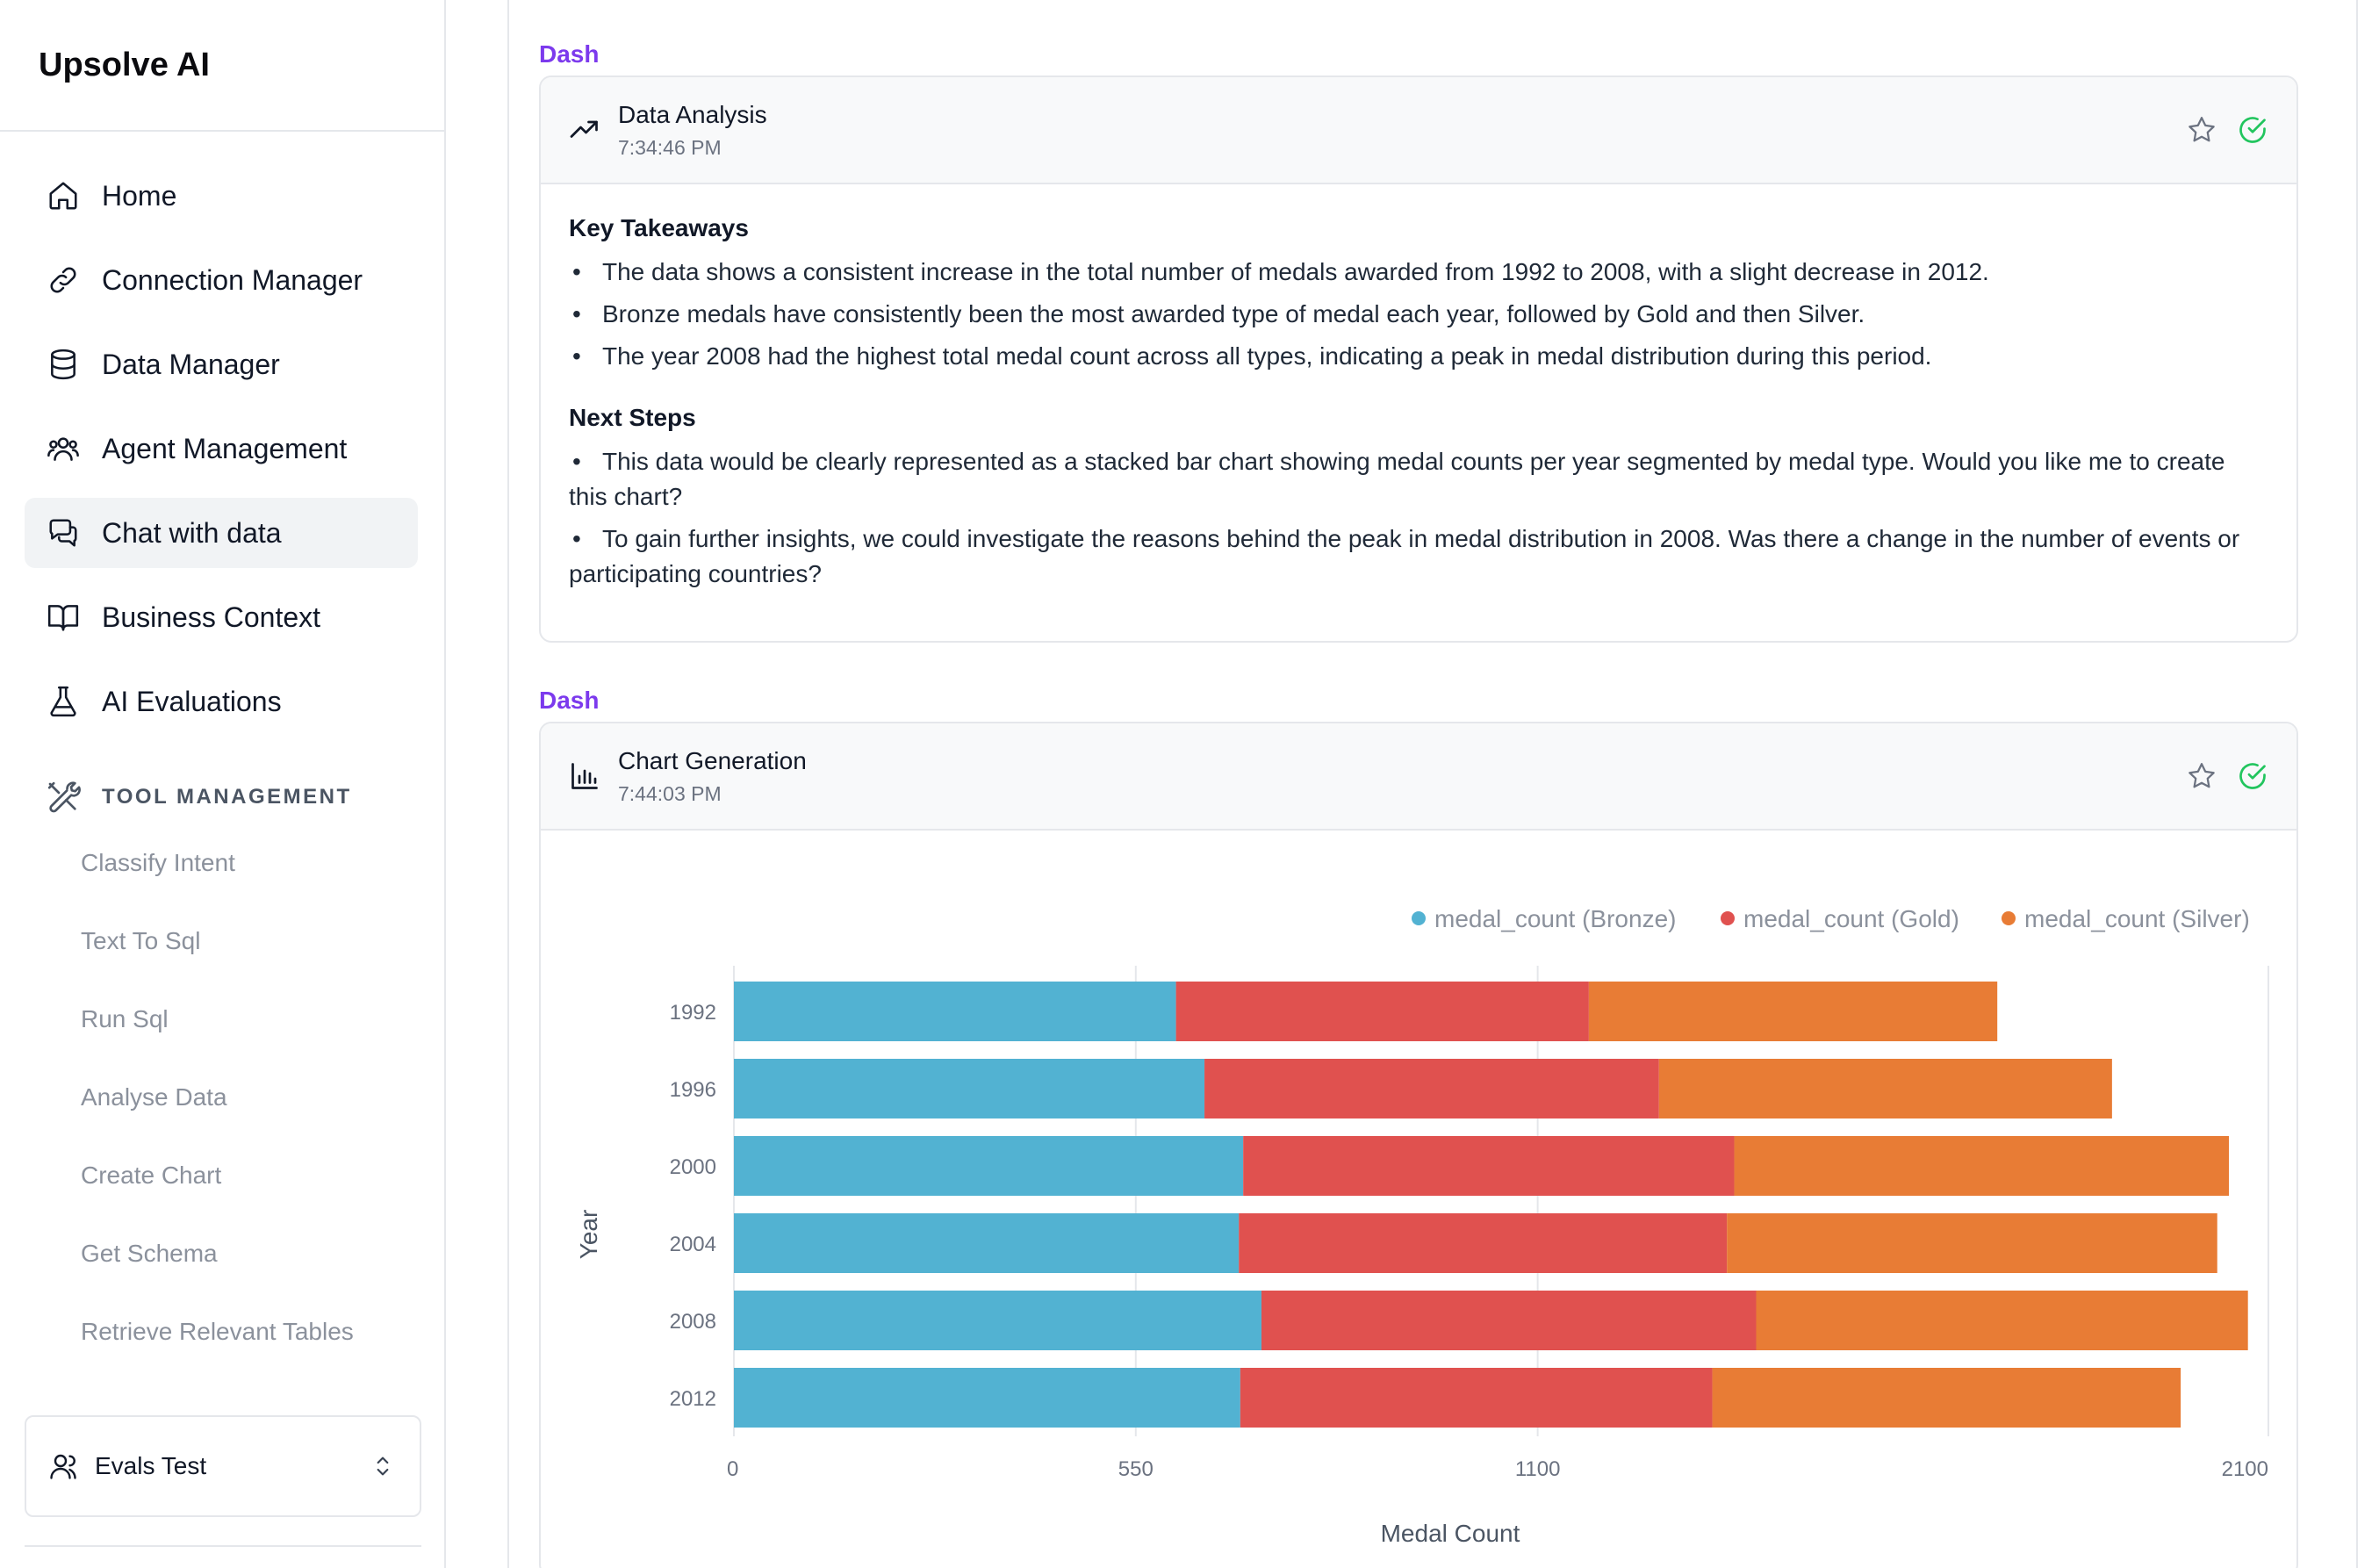 The height and width of the screenshot is (1568, 2379). Describe the element at coordinates (588, 1235) in the screenshot. I see `y-axis-title: Year` at that location.